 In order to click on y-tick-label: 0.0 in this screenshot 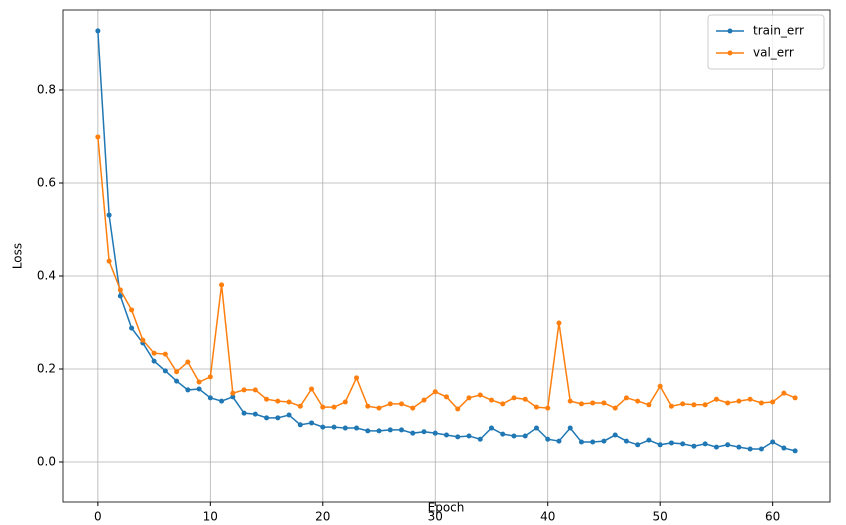, I will do `click(46, 462)`.